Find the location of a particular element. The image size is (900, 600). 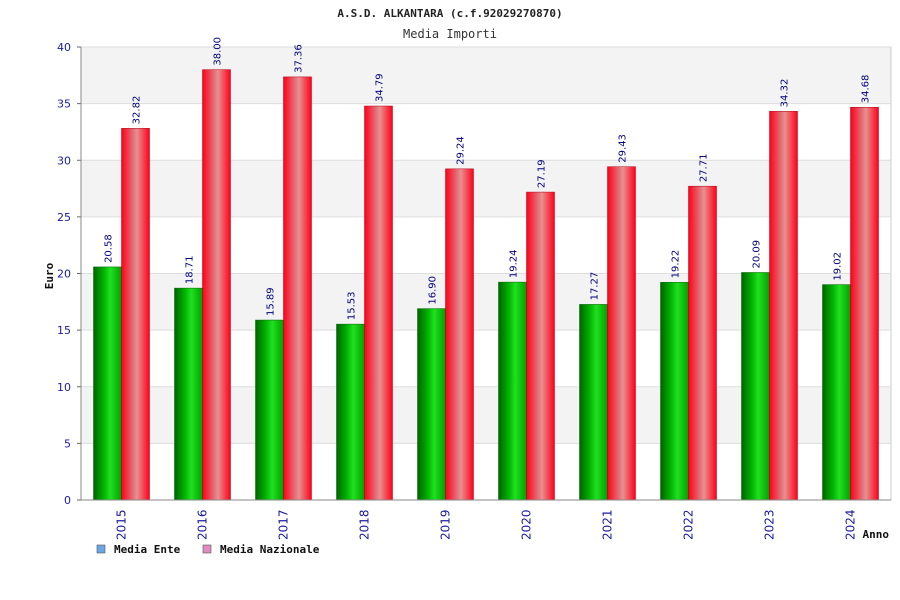

x-axis-label: Anno is located at coordinates (876, 534).